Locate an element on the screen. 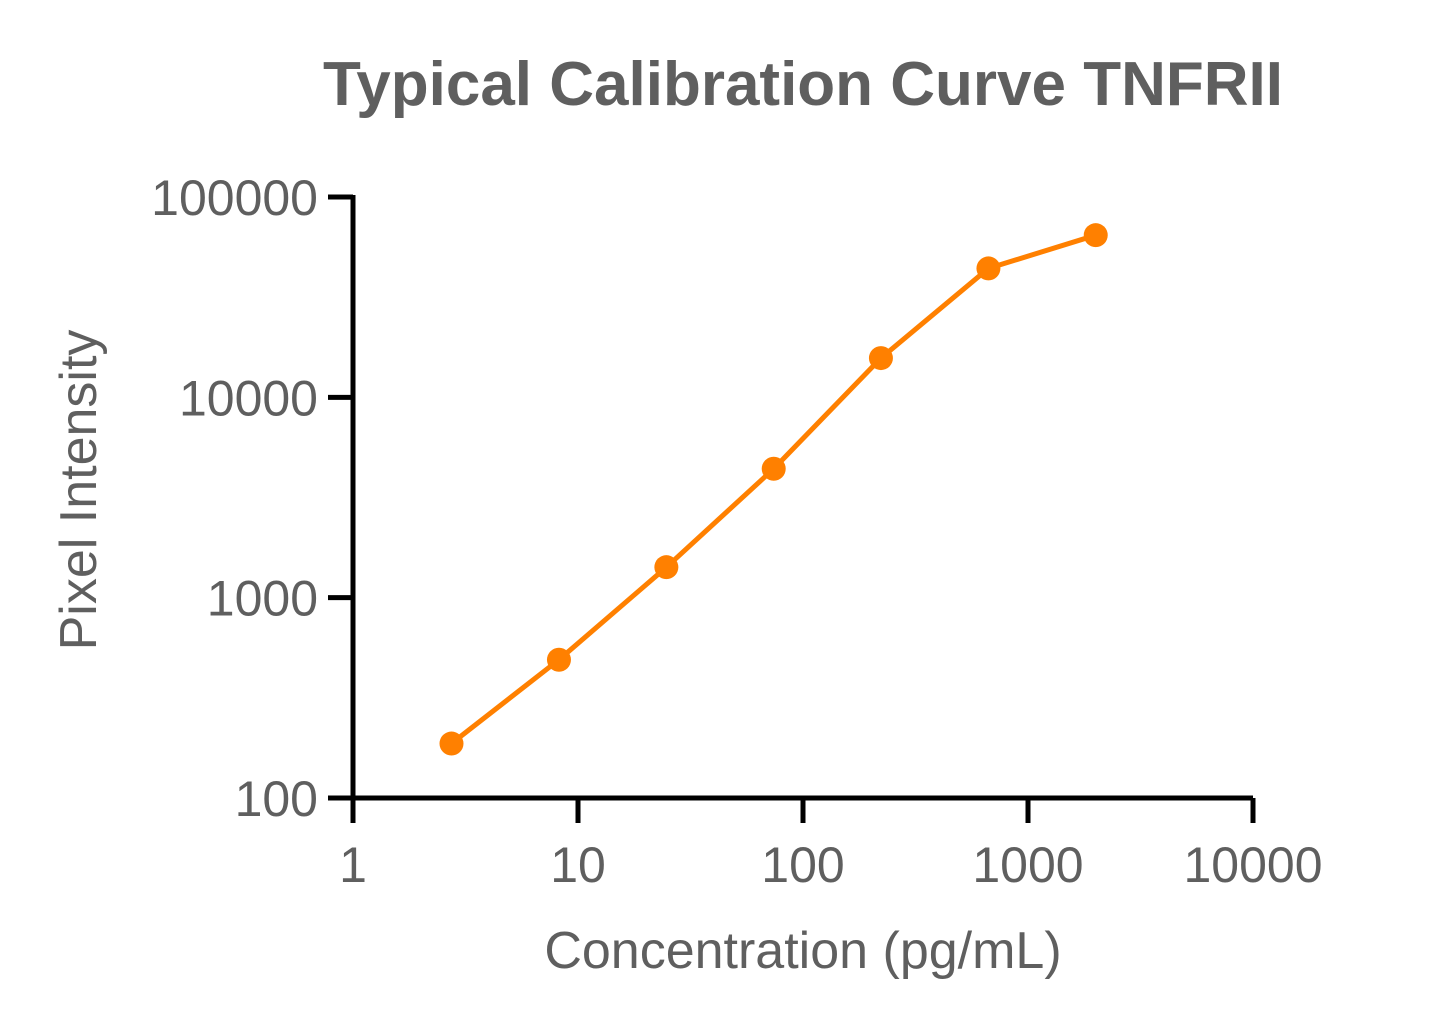 This screenshot has height=1023, width=1431. chart-title: Typical Calibration Curve TNFRII is located at coordinates (803, 84).